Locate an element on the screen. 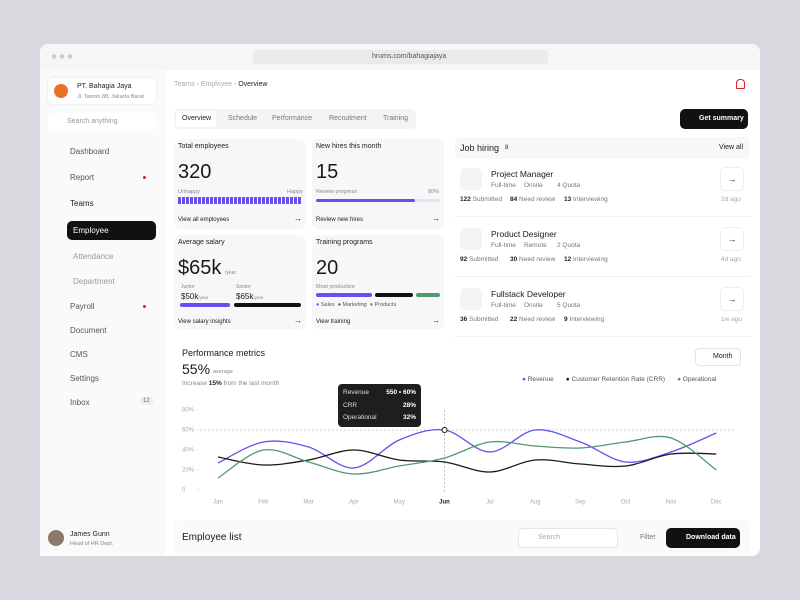 The height and width of the screenshot is (600, 800). job-title: Project Manager is located at coordinates (522, 174).